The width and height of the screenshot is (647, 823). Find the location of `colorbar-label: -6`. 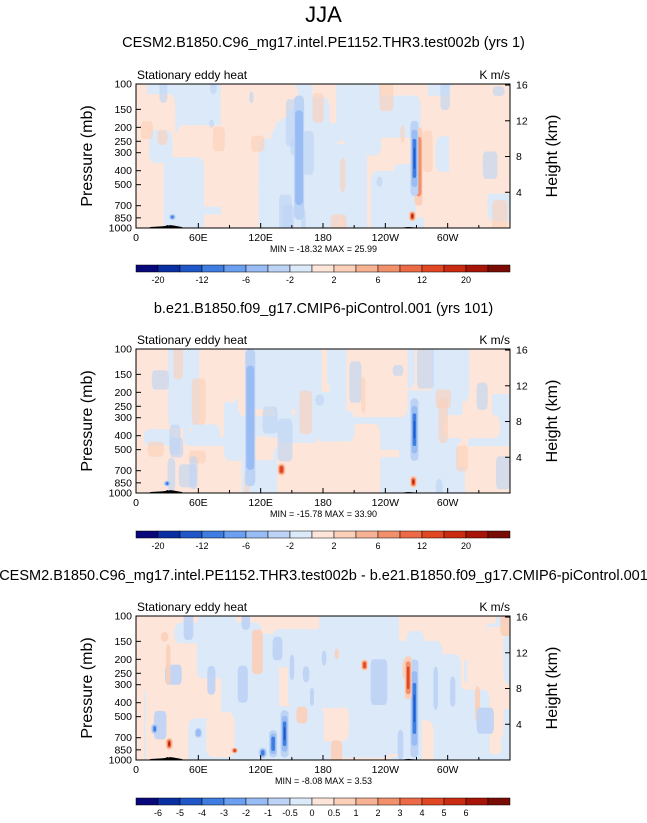

colorbar-label: -6 is located at coordinates (246, 546).